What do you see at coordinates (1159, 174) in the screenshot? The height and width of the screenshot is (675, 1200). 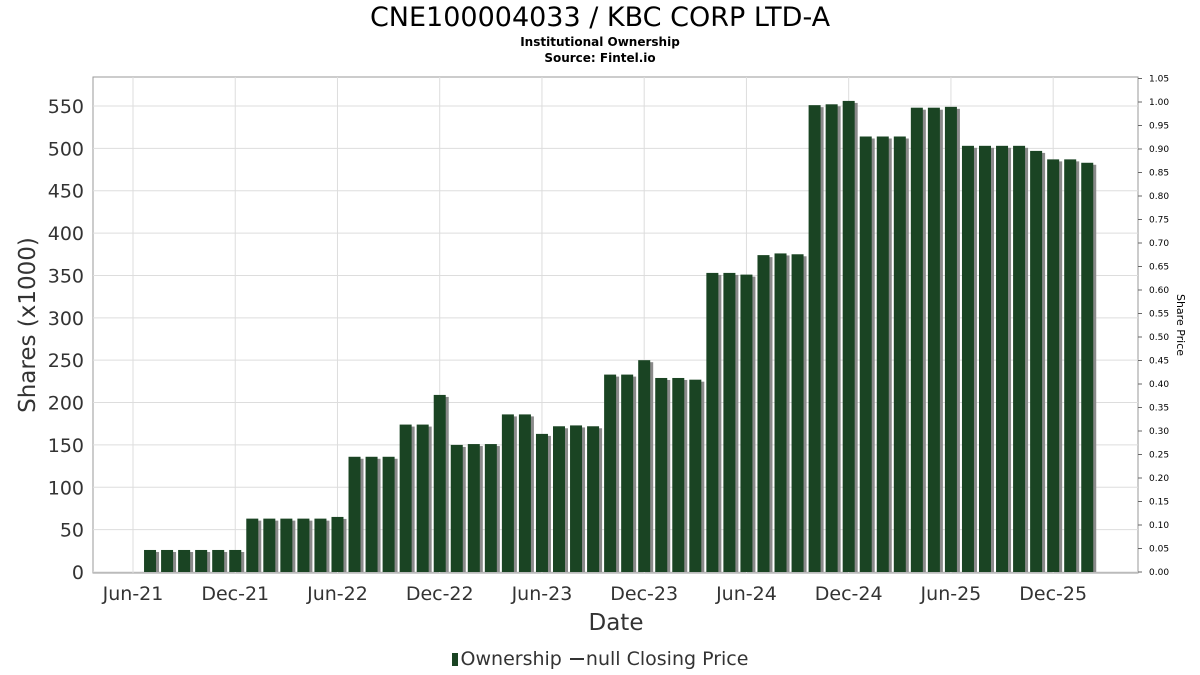 I see `y2-tick-label: 0.85` at bounding box center [1159, 174].